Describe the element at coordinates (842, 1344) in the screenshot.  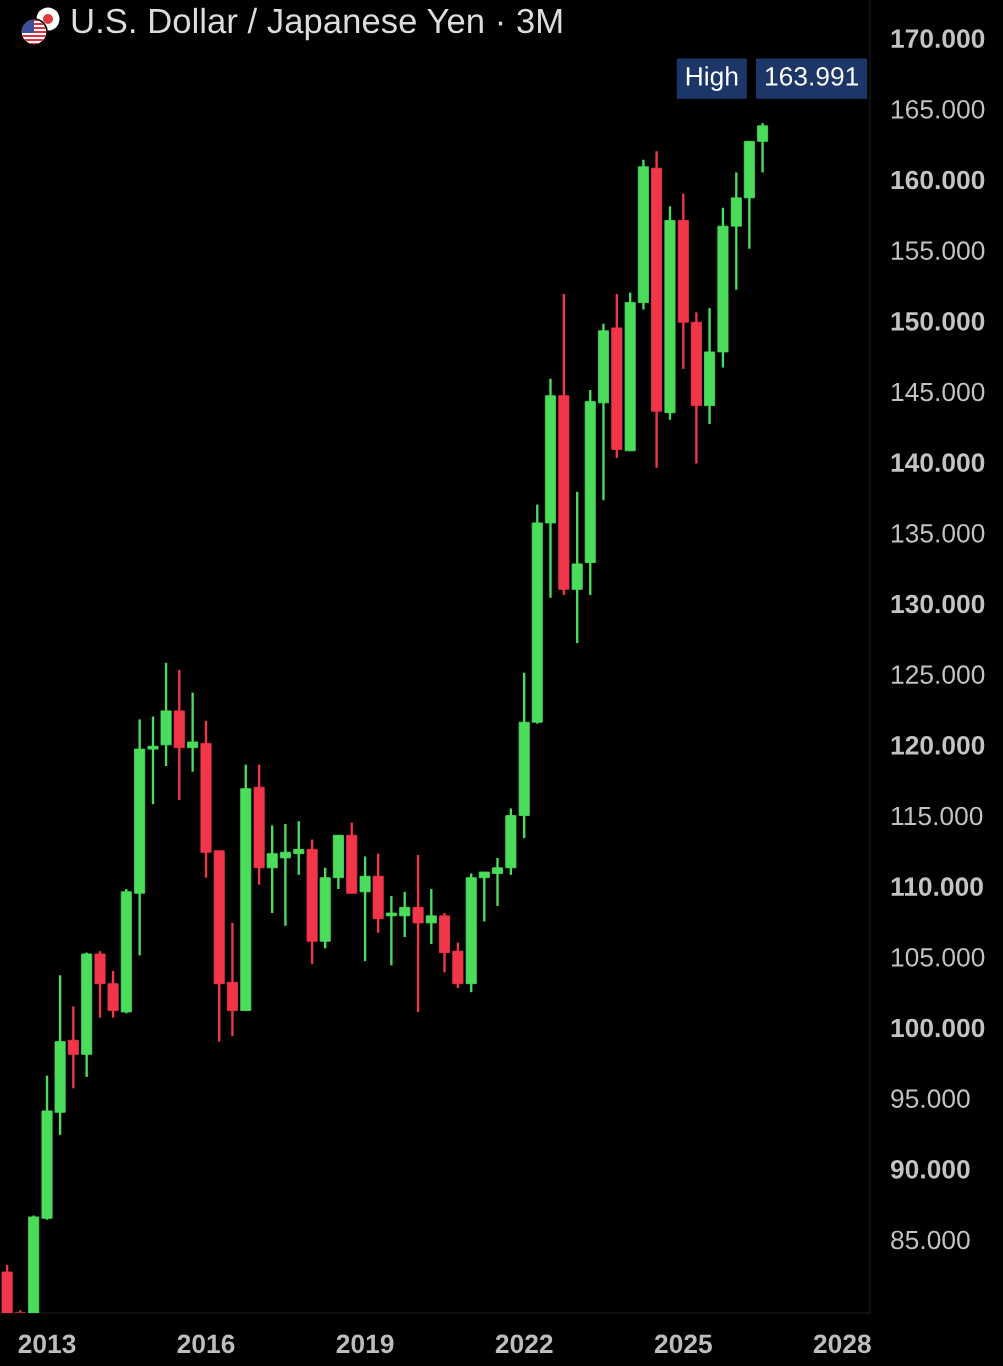
I see `x-tick-label: 2028` at that location.